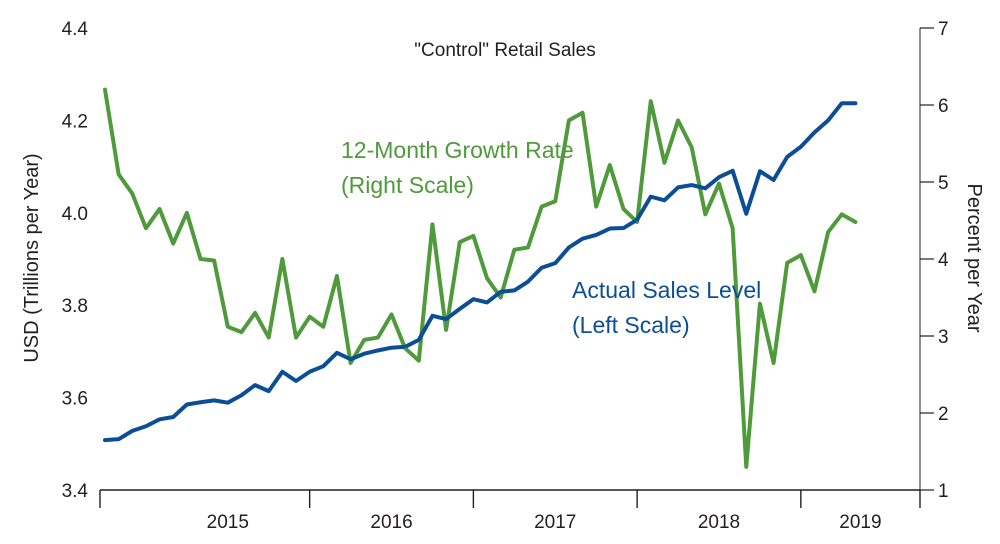 Image resolution: width=1000 pixels, height=544 pixels. Describe the element at coordinates (75, 214) in the screenshot. I see `left-tick-label: 4.0` at that location.